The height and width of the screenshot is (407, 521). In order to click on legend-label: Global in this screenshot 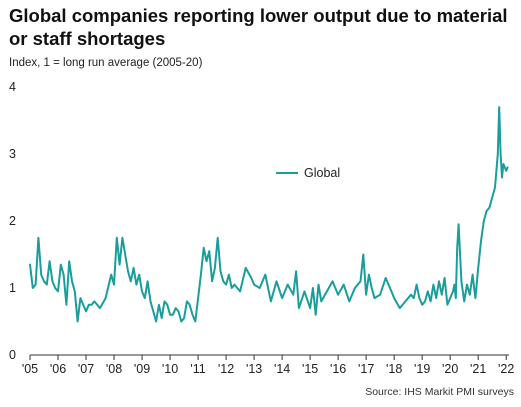, I will do `click(322, 173)`.